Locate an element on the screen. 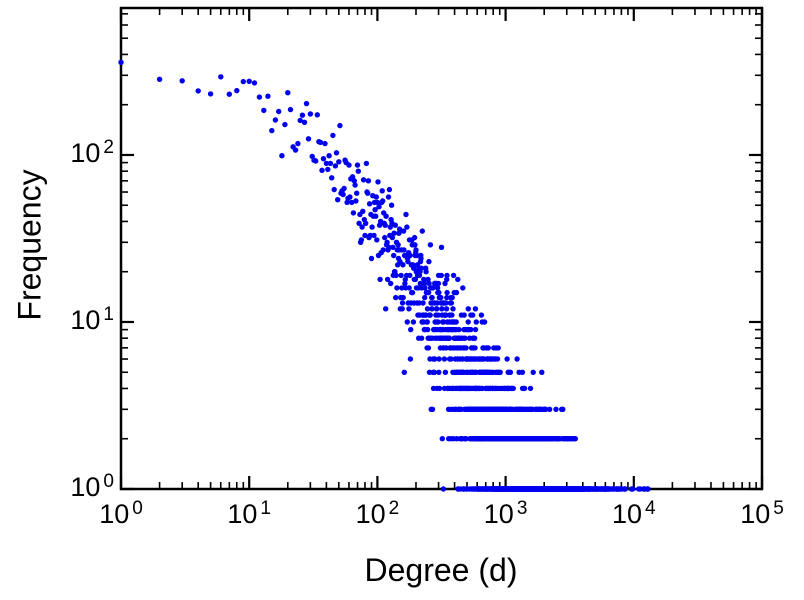 This screenshot has width=804, height=600. x-tick-label: 10 4 is located at coordinates (633, 513).